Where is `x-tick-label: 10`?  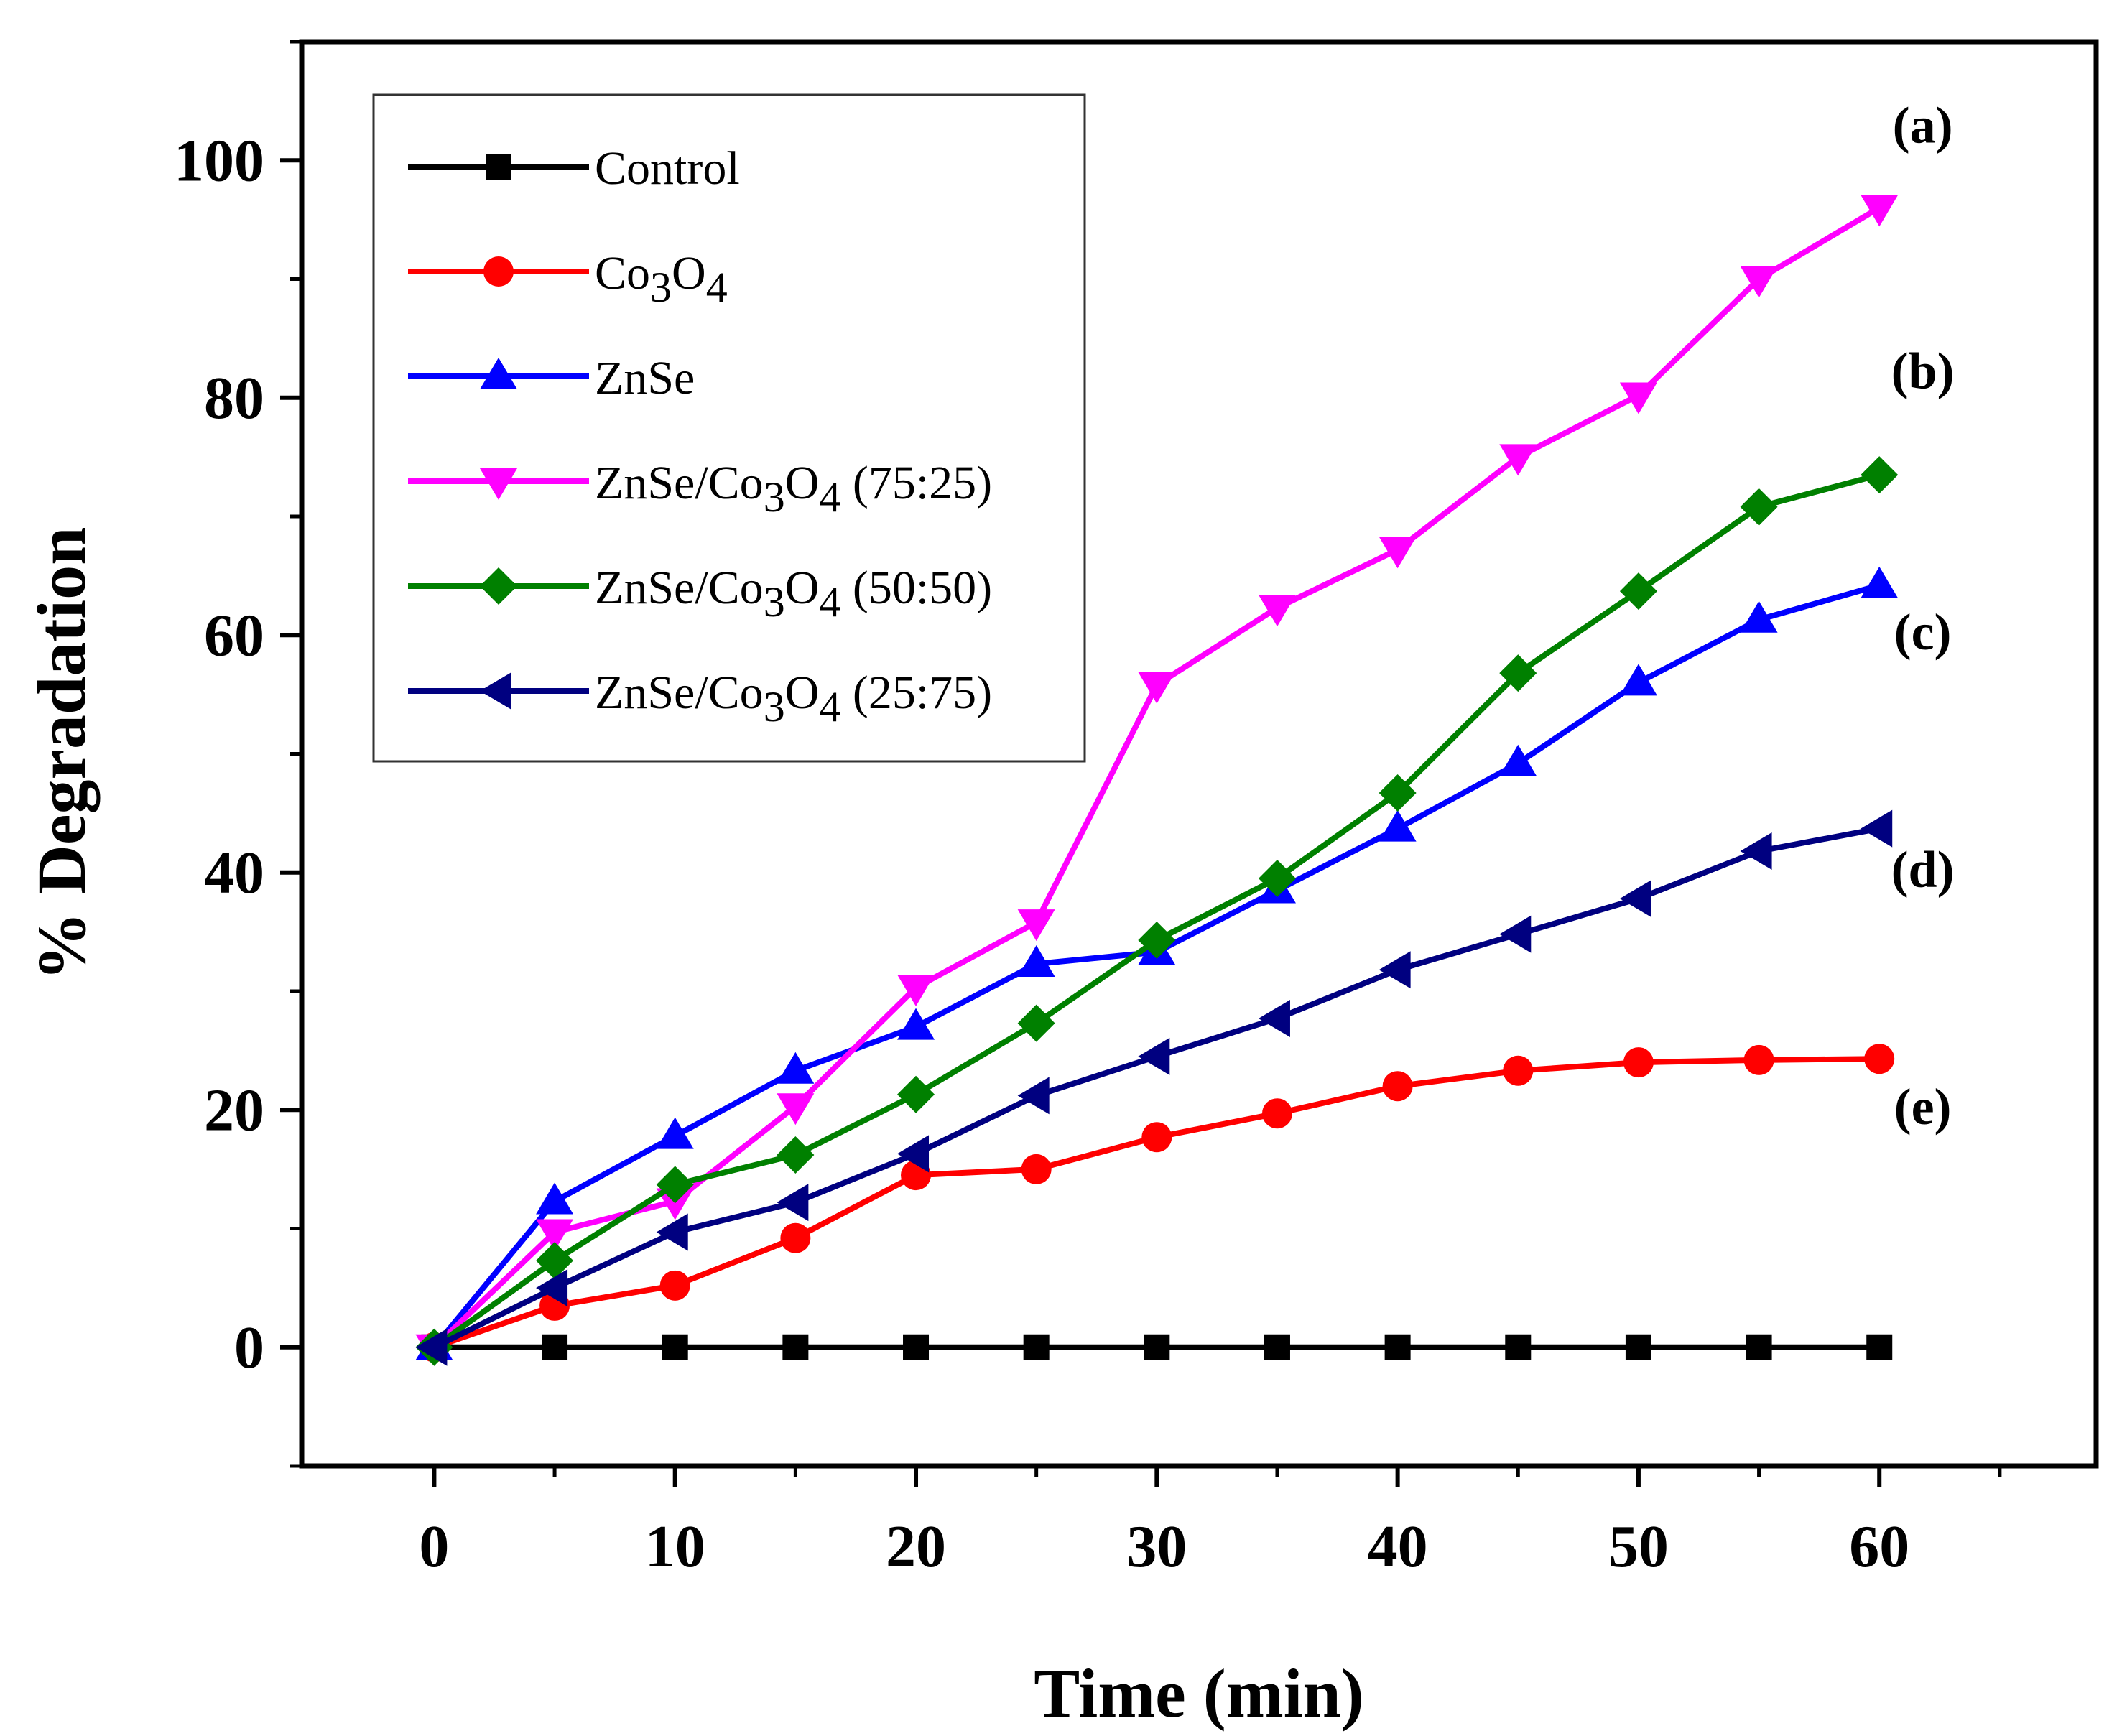 x-tick-label: 10 is located at coordinates (675, 1546).